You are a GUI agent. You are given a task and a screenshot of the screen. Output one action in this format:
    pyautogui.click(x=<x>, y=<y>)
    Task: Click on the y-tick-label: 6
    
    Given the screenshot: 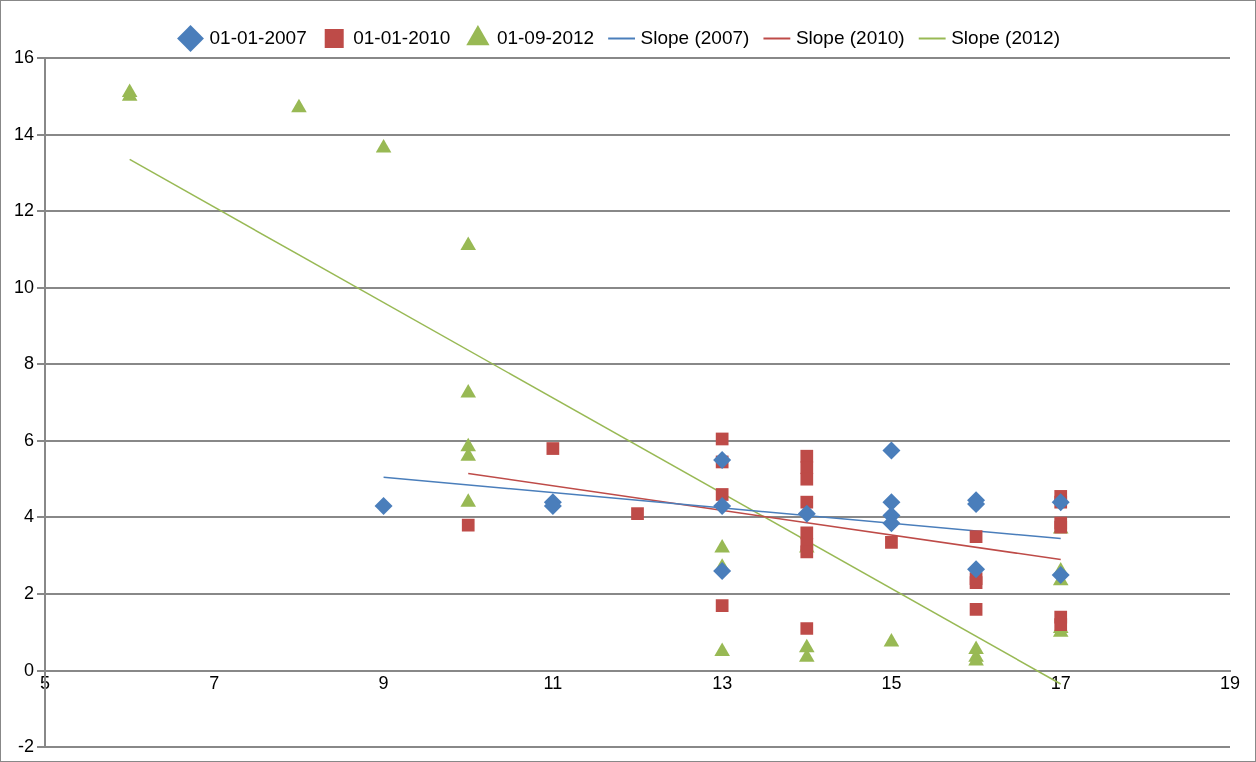 What is the action you would take?
    pyautogui.click(x=29, y=439)
    